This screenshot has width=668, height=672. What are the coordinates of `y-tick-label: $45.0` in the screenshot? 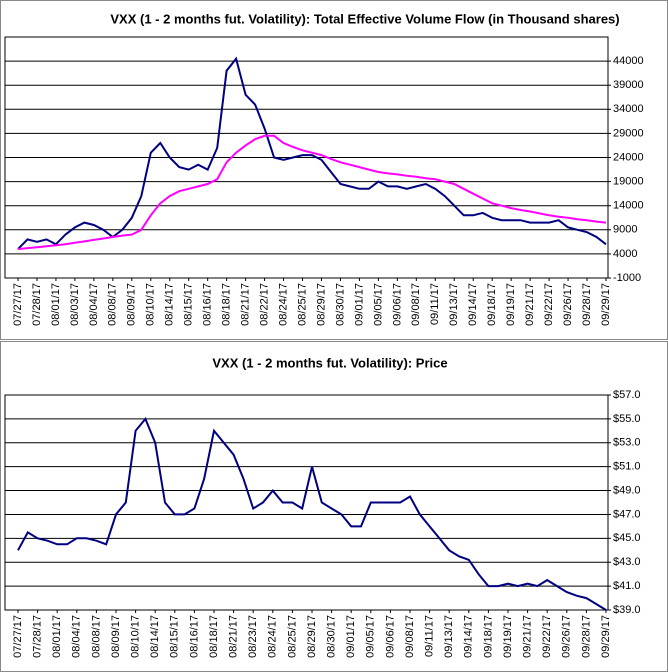 It's located at (627, 538).